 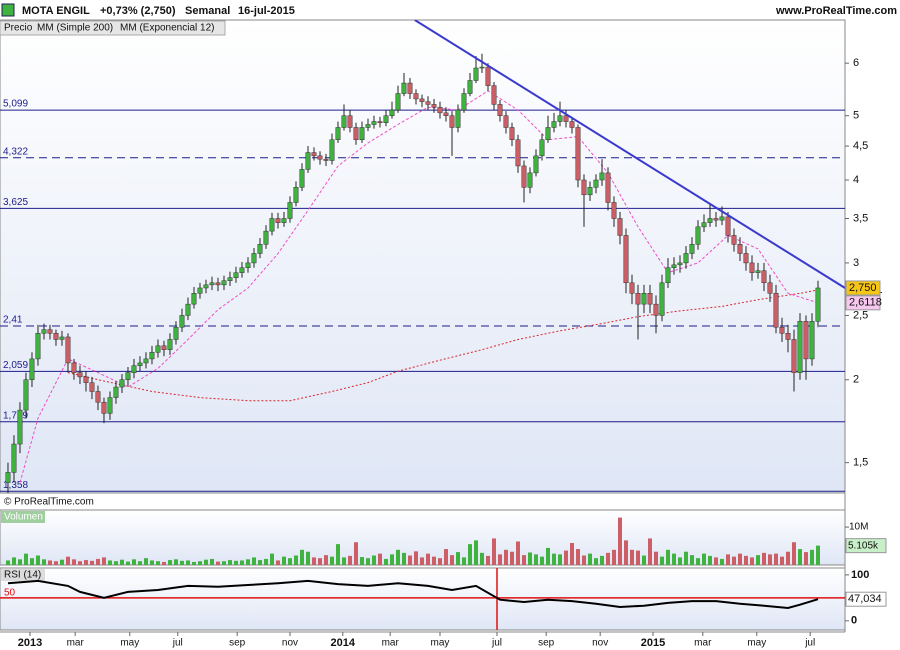 I want to click on y-tick-label: 1,5, so click(x=860, y=463).